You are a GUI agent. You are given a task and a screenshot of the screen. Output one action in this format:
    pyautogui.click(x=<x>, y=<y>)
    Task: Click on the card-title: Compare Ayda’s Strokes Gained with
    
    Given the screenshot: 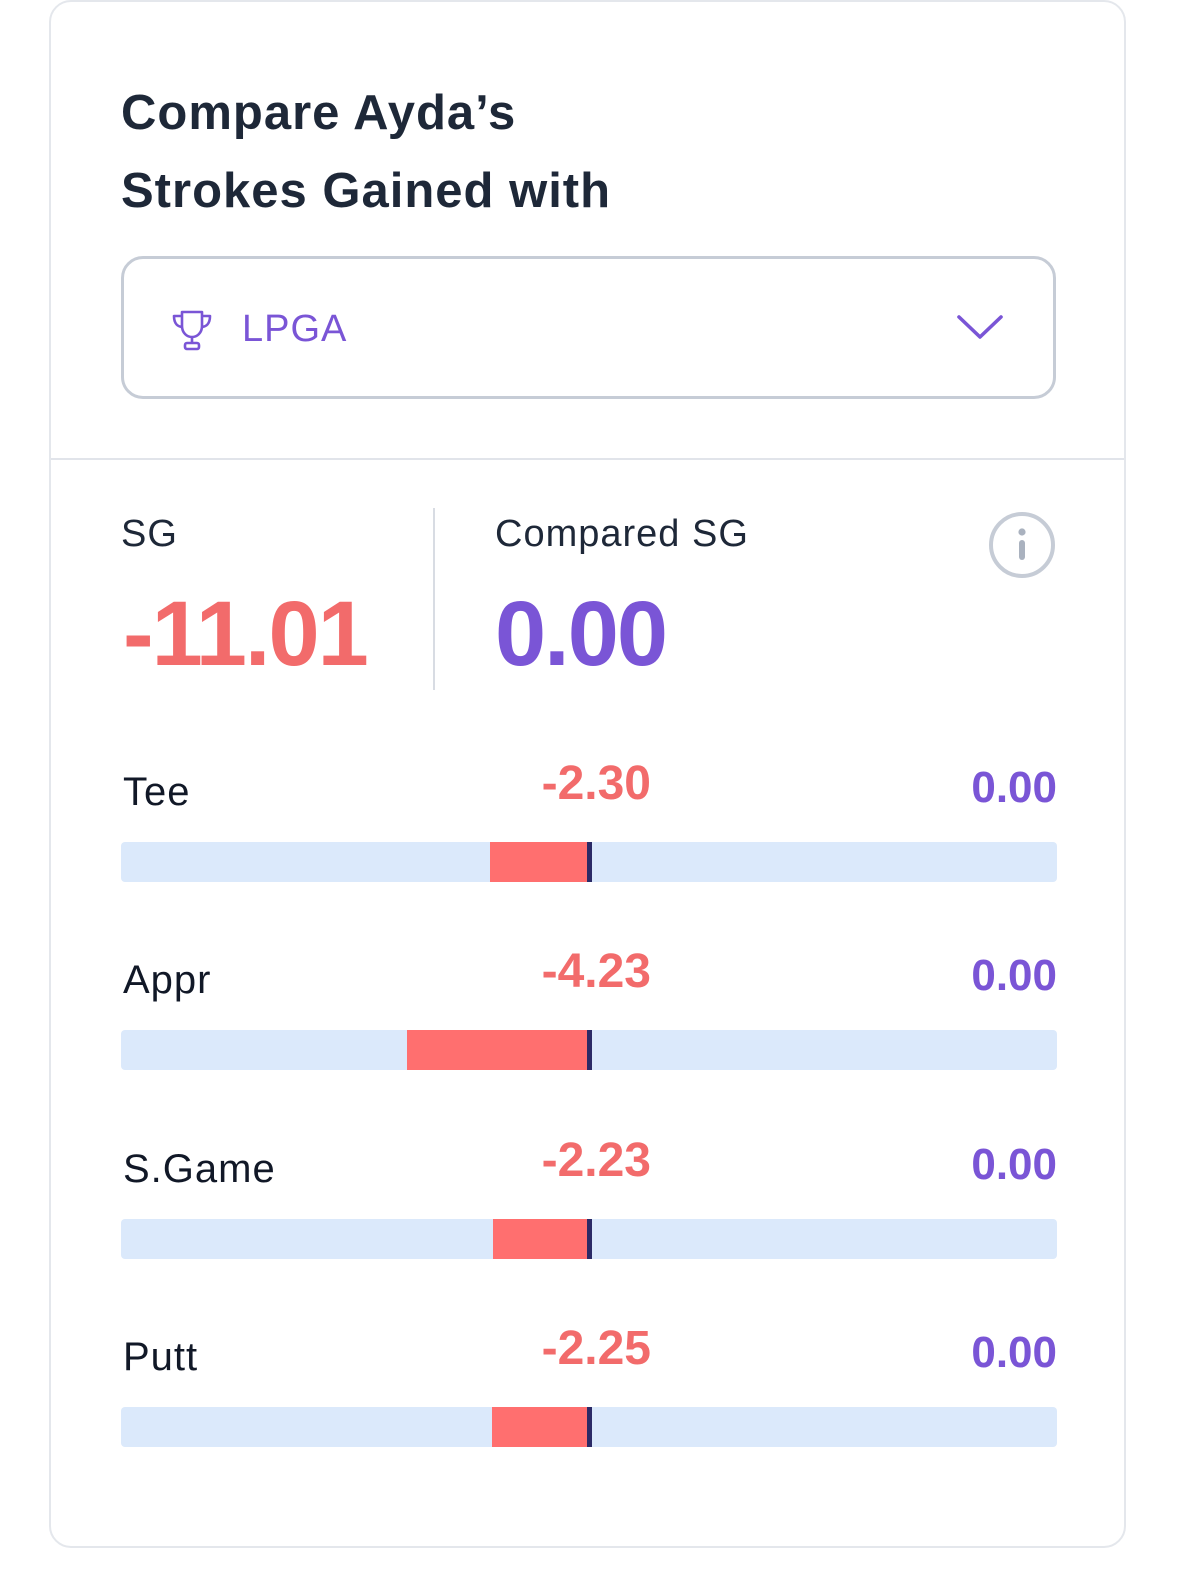 What is the action you would take?
    pyautogui.click(x=471, y=152)
    